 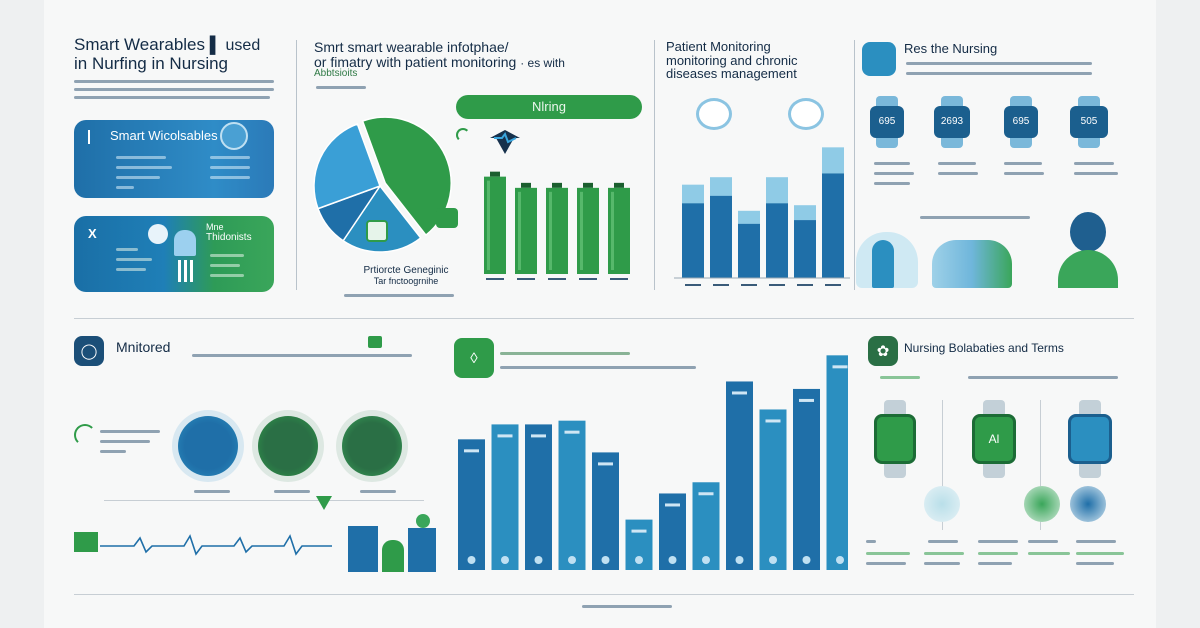 I want to click on watch-face: Al, so click(x=994, y=439).